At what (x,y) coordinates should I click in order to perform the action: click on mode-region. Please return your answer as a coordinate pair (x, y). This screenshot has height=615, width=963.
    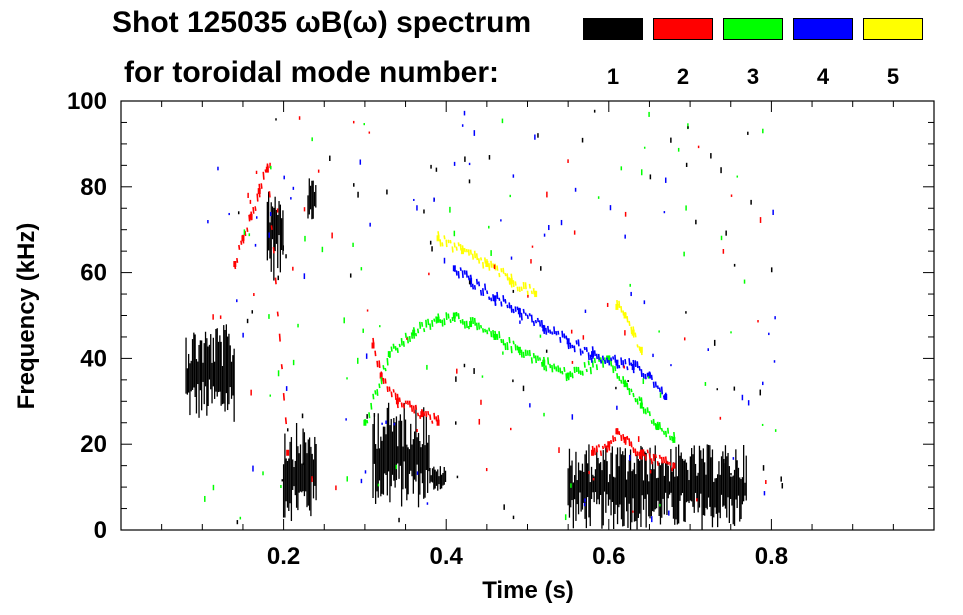
    Looking at the image, I should click on (210, 373).